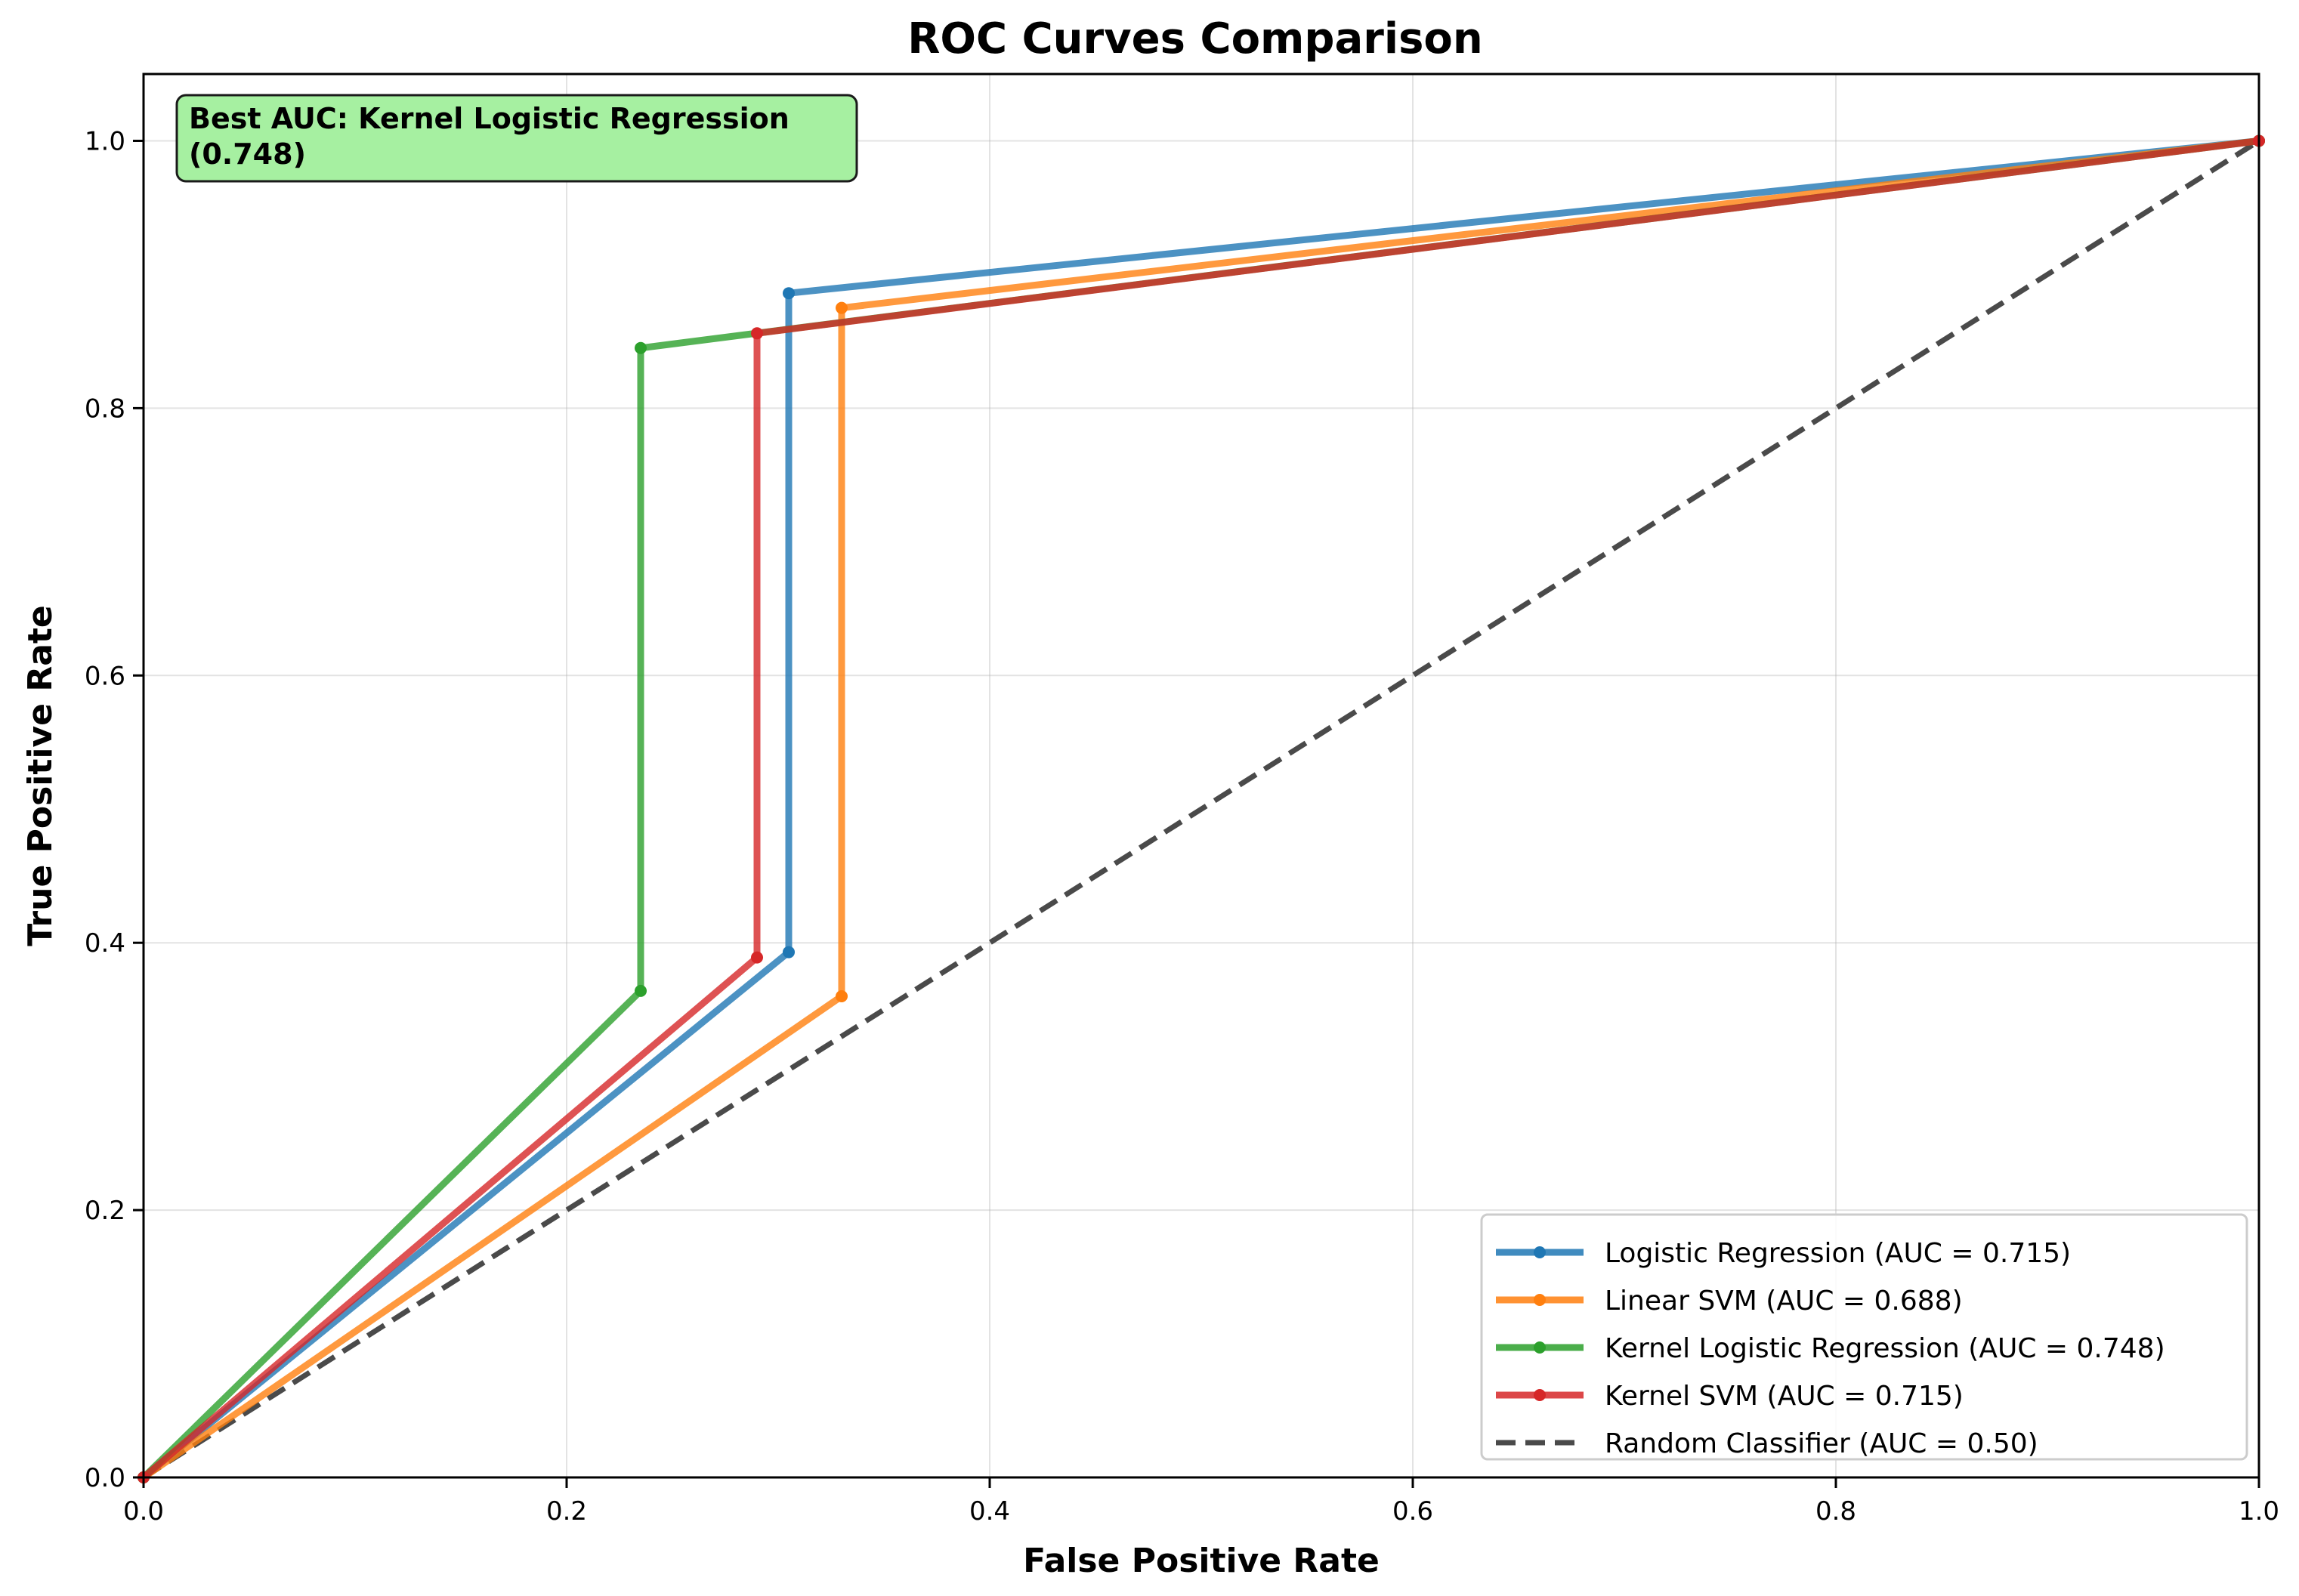 The height and width of the screenshot is (1596, 2299). Describe the element at coordinates (105, 1211) in the screenshot. I see `y-tick-label: 0.2` at that location.